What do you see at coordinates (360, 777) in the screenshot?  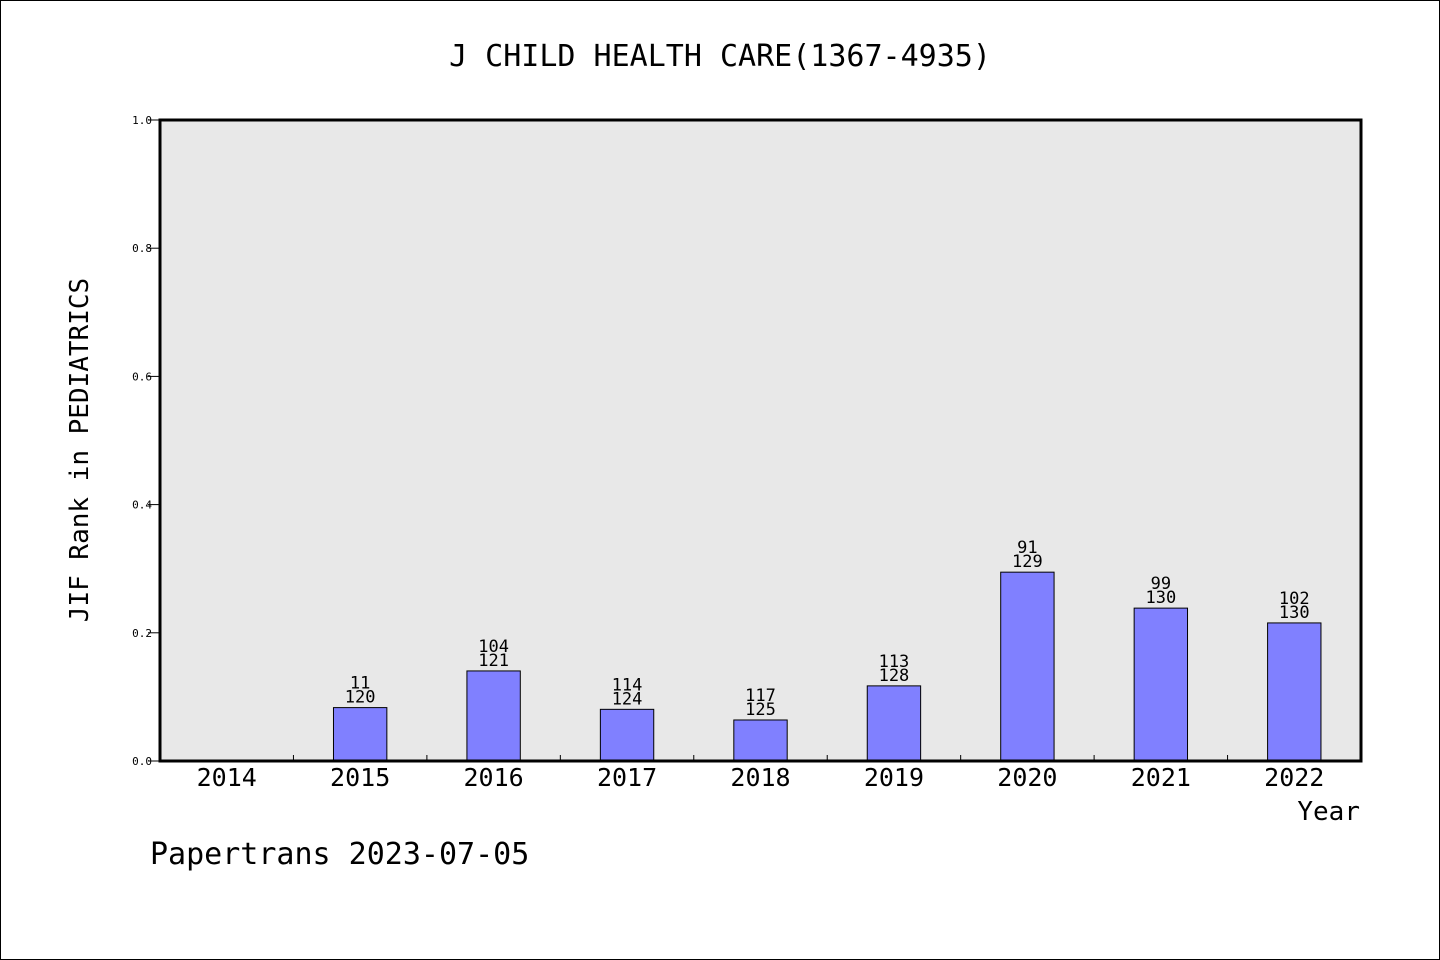 I see `x-tick-label: 2015` at bounding box center [360, 777].